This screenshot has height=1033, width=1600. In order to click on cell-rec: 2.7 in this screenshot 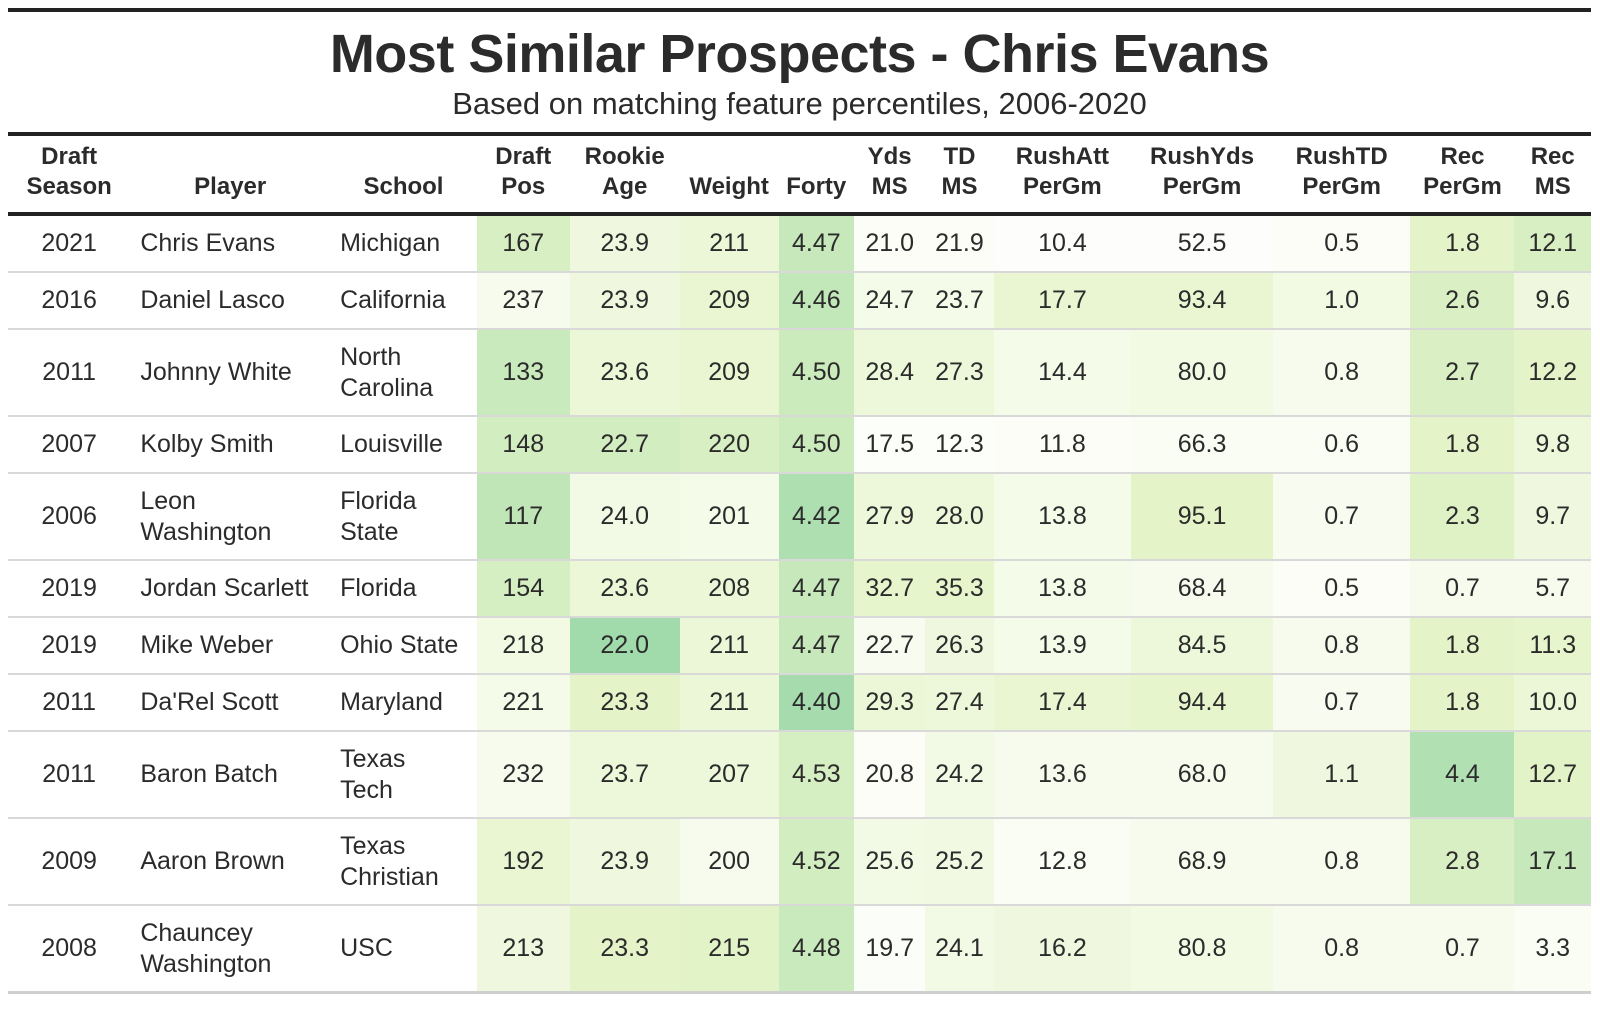, I will do `click(1462, 373)`.